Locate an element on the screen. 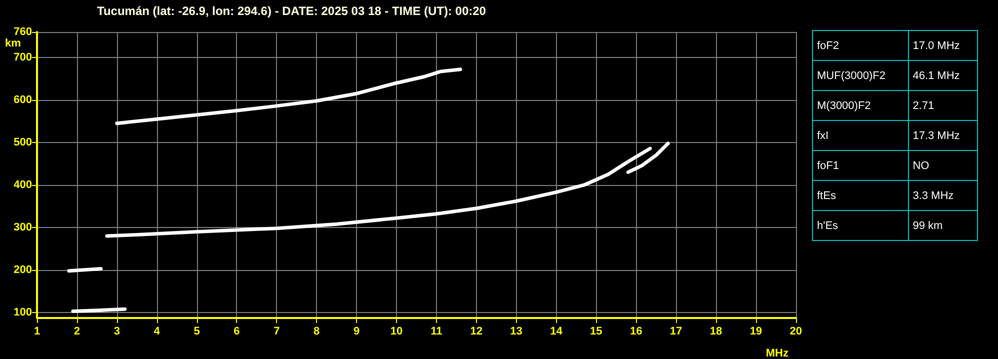 This screenshot has height=359, width=998. y-tick-label: 700 is located at coordinates (23, 58).